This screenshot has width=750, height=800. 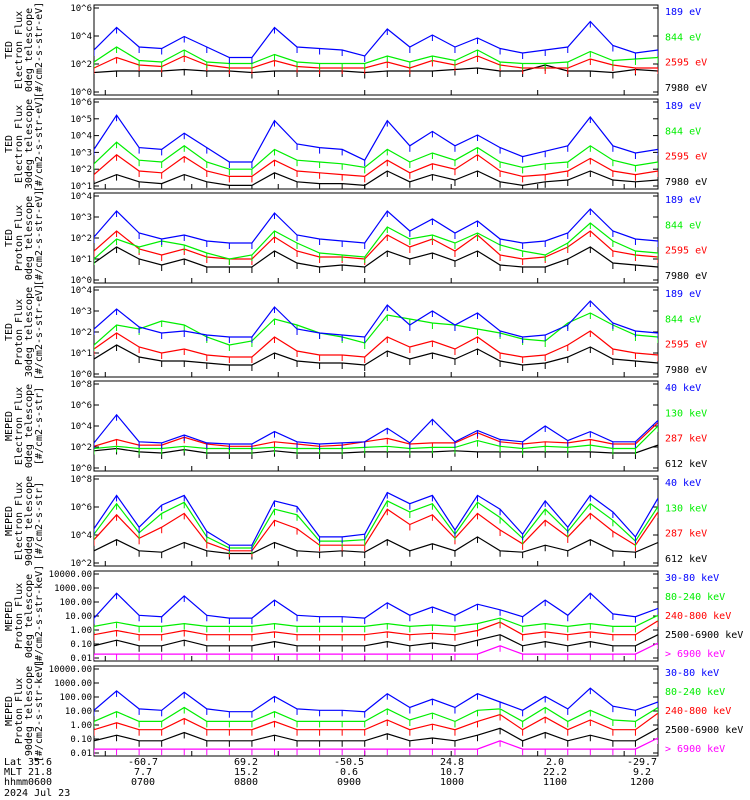 I want to click on y-tick-label: 0.10, so click(x=81, y=645).